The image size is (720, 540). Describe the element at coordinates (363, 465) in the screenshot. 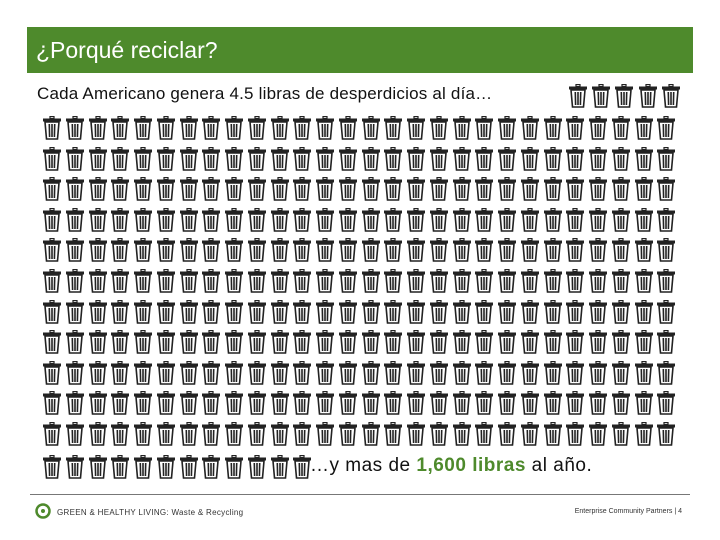

I see `bottom-prefix: …y mas de` at that location.